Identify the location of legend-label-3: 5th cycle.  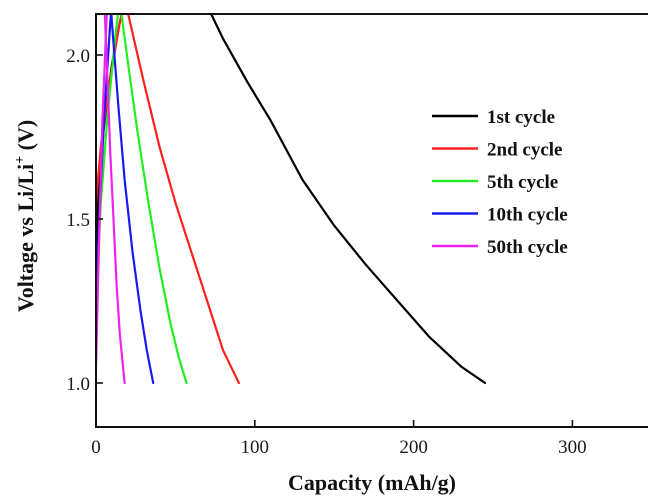
(522, 182).